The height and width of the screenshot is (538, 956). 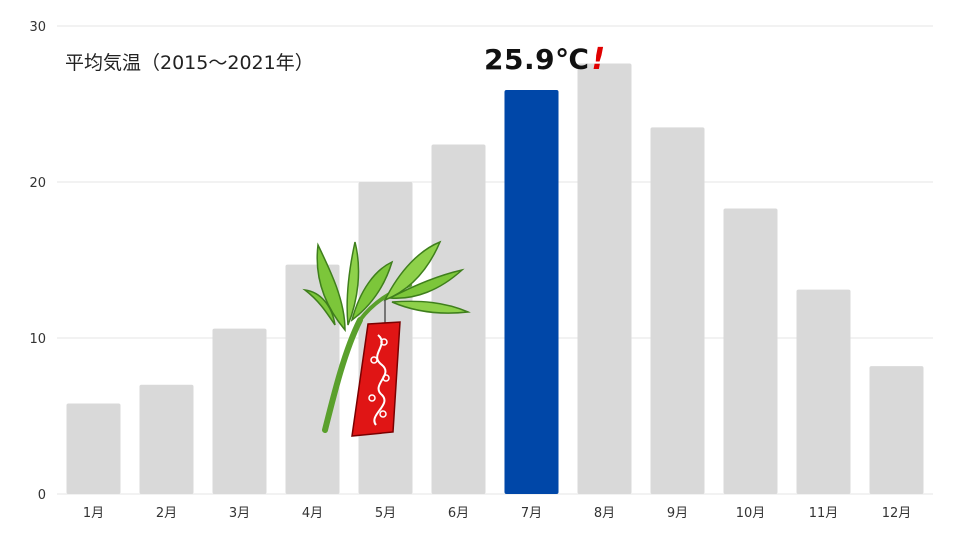 I want to click on x-tick-label: 12月, so click(x=897, y=513).